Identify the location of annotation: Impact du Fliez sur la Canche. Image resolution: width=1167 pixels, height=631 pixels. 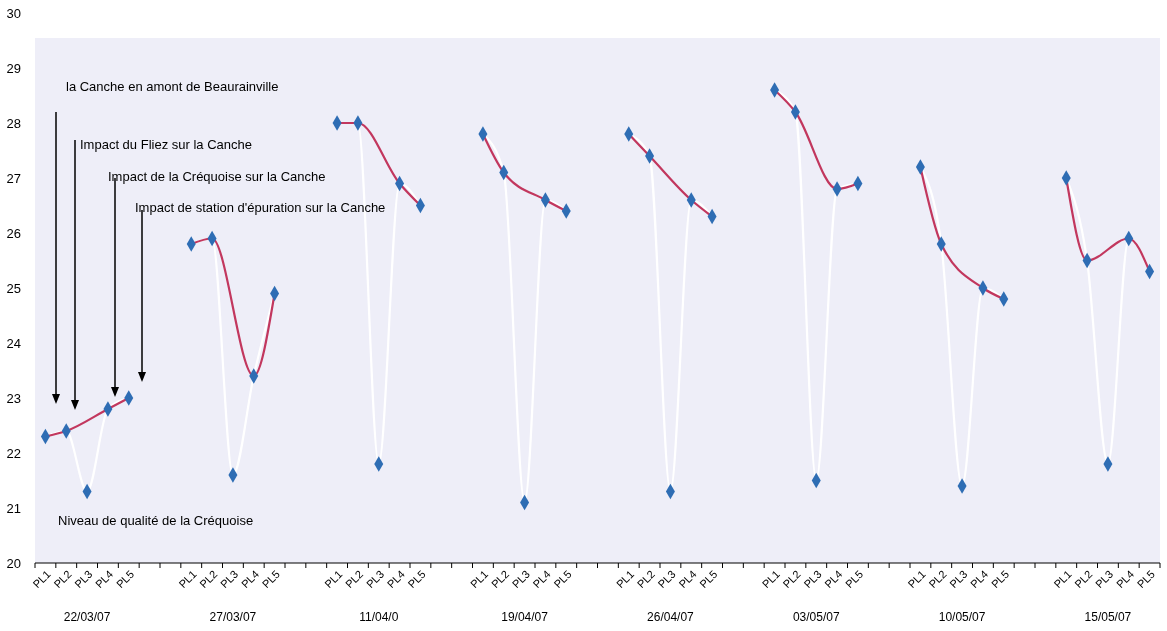
(166, 144).